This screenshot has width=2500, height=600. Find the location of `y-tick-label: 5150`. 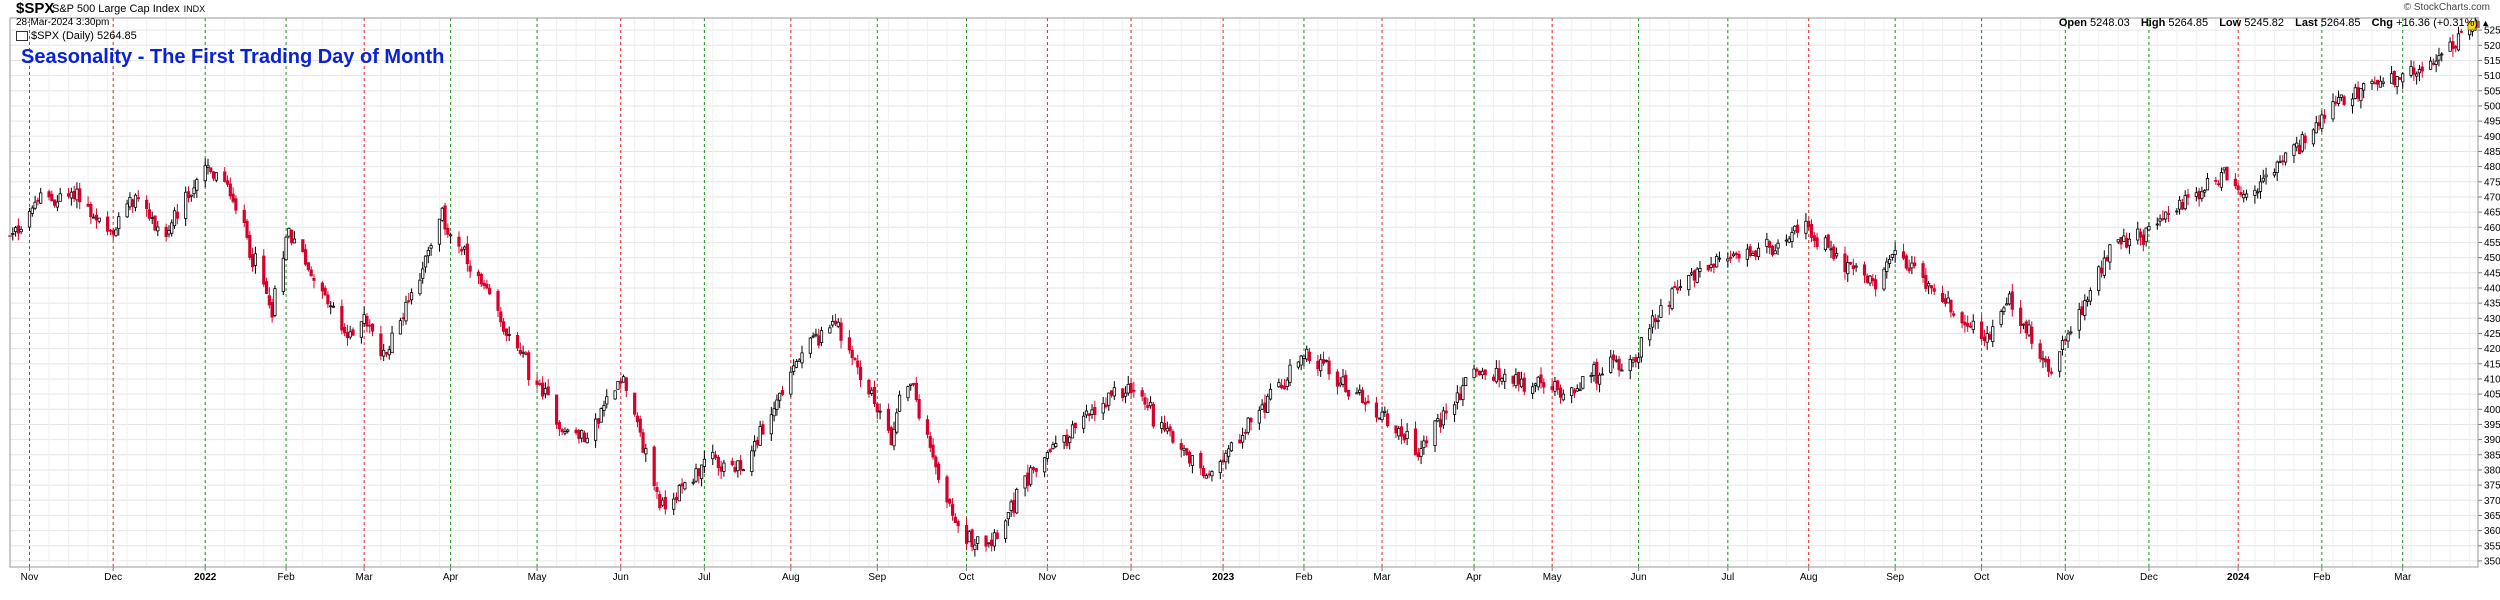

y-tick-label: 5150 is located at coordinates (2492, 61).